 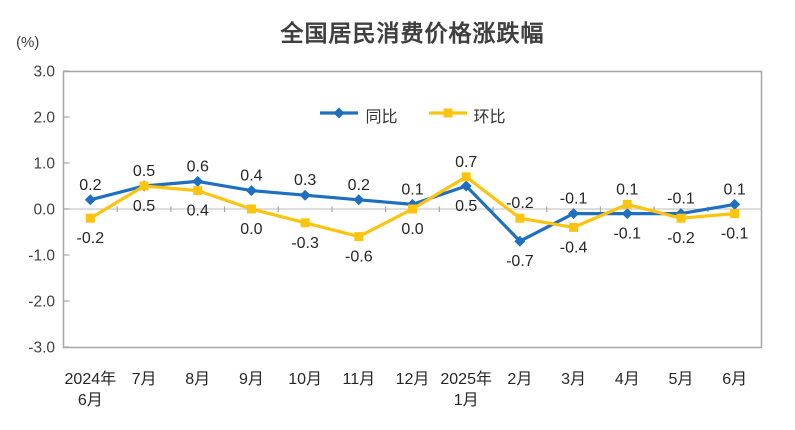 What do you see at coordinates (520, 261) in the screenshot?
I see `data-point-label: -0.7` at bounding box center [520, 261].